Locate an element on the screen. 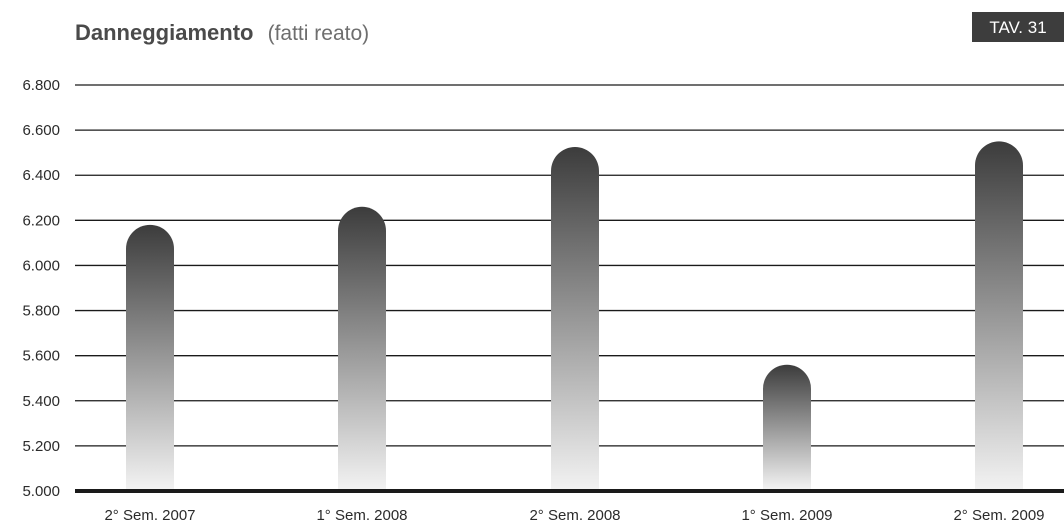 This screenshot has width=1064, height=526. y-tick-label: 5.600 is located at coordinates (41, 356).